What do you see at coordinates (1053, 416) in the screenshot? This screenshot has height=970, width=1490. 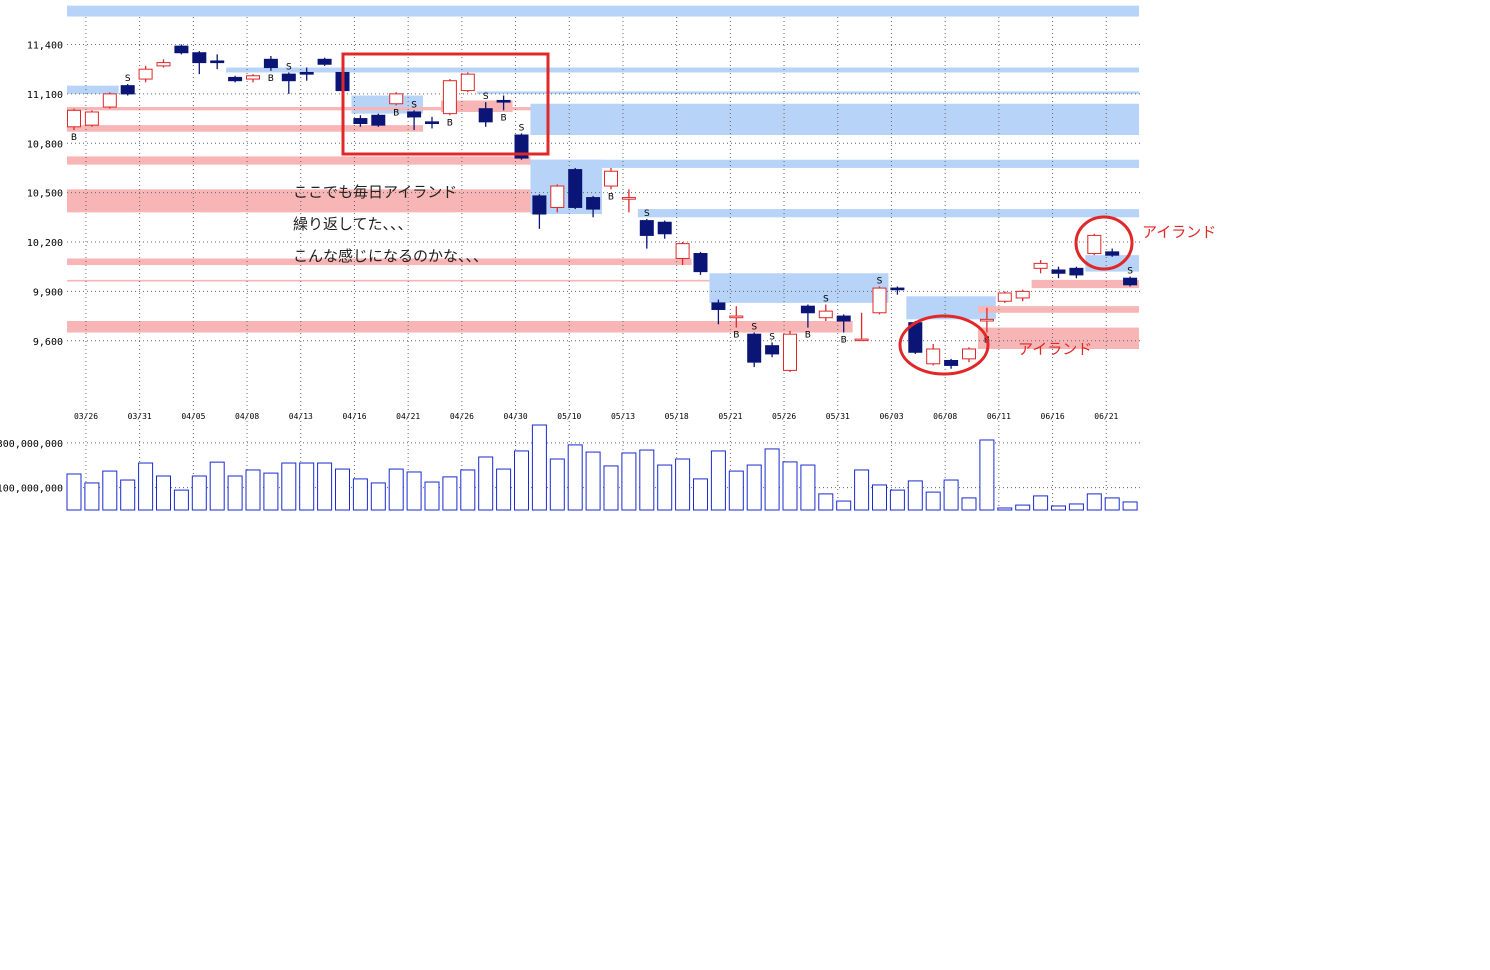 I see `x-tick-label: 06/16` at bounding box center [1053, 416].